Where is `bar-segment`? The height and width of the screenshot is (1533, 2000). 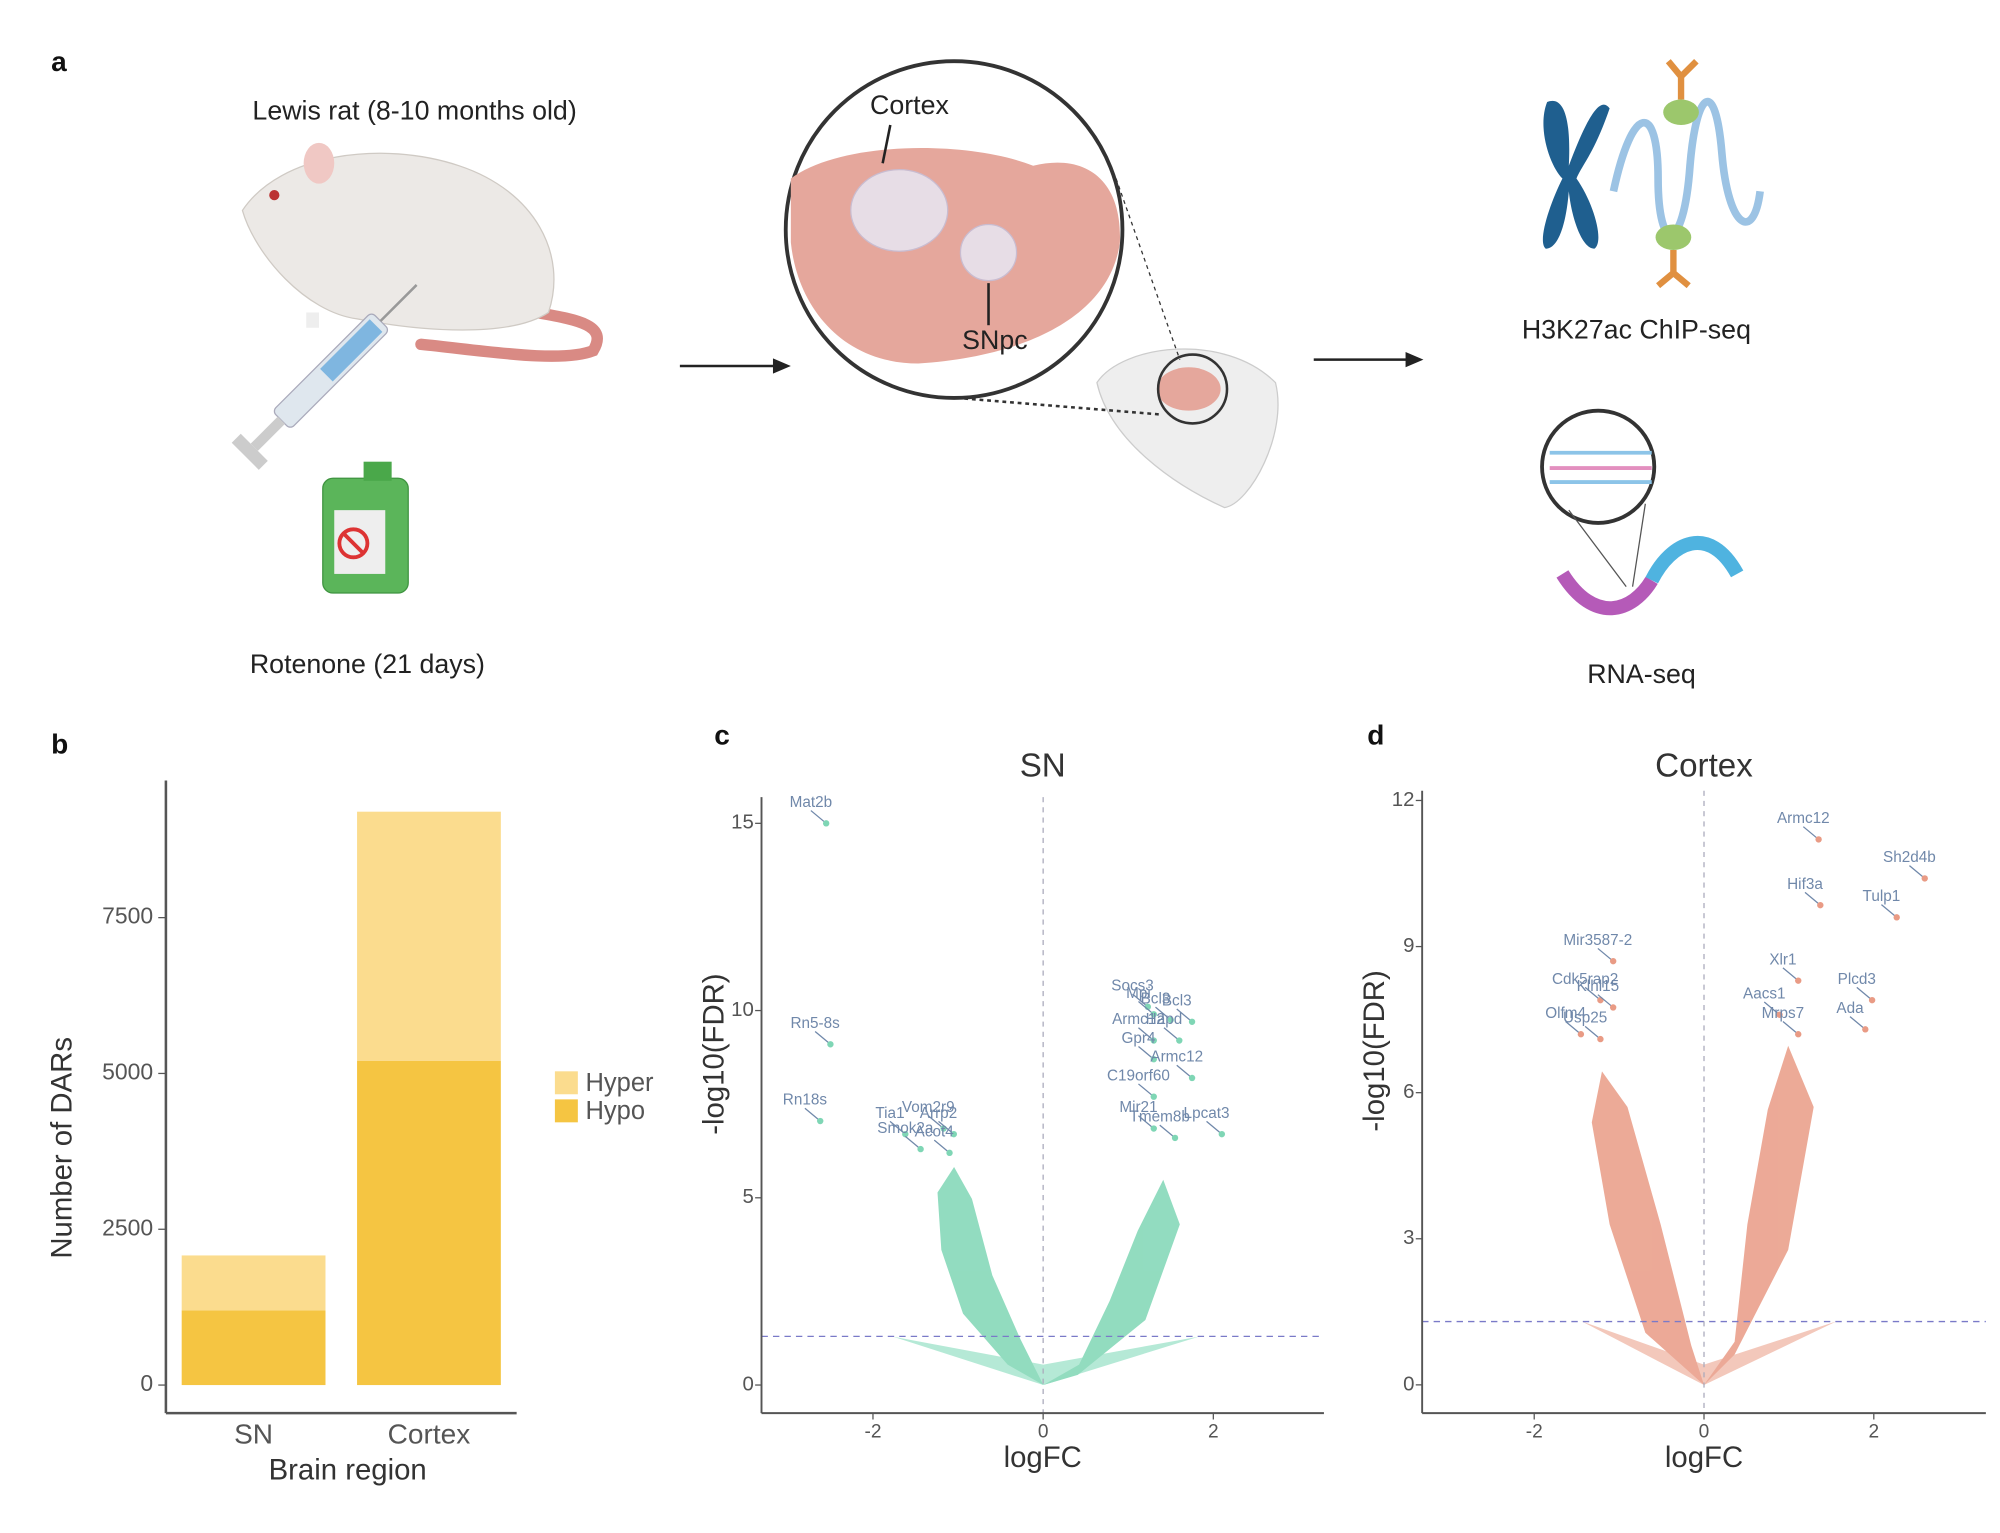
bar-segment is located at coordinates (429, 936).